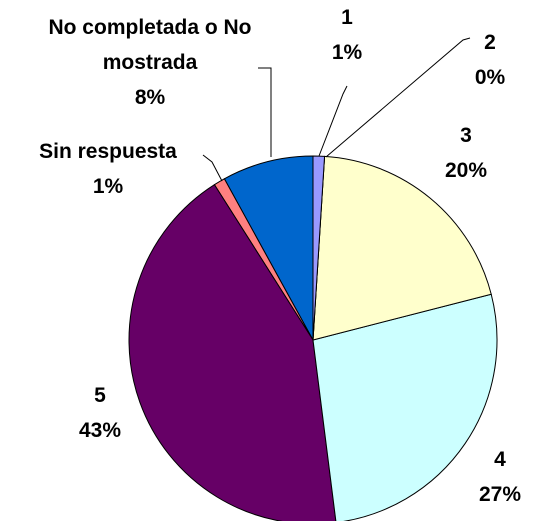 The image size is (533, 521). I want to click on percent-label: 27%, so click(500, 494).